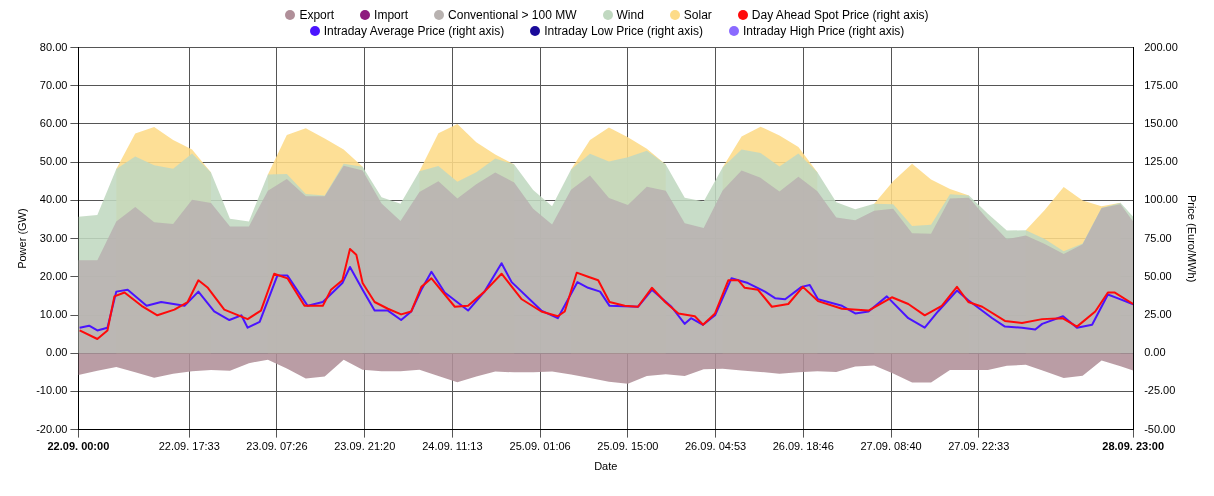 Image resolution: width=1214 pixels, height=496 pixels. Describe the element at coordinates (1158, 275) in the screenshot. I see `y2-tick-label: 50.00` at that location.